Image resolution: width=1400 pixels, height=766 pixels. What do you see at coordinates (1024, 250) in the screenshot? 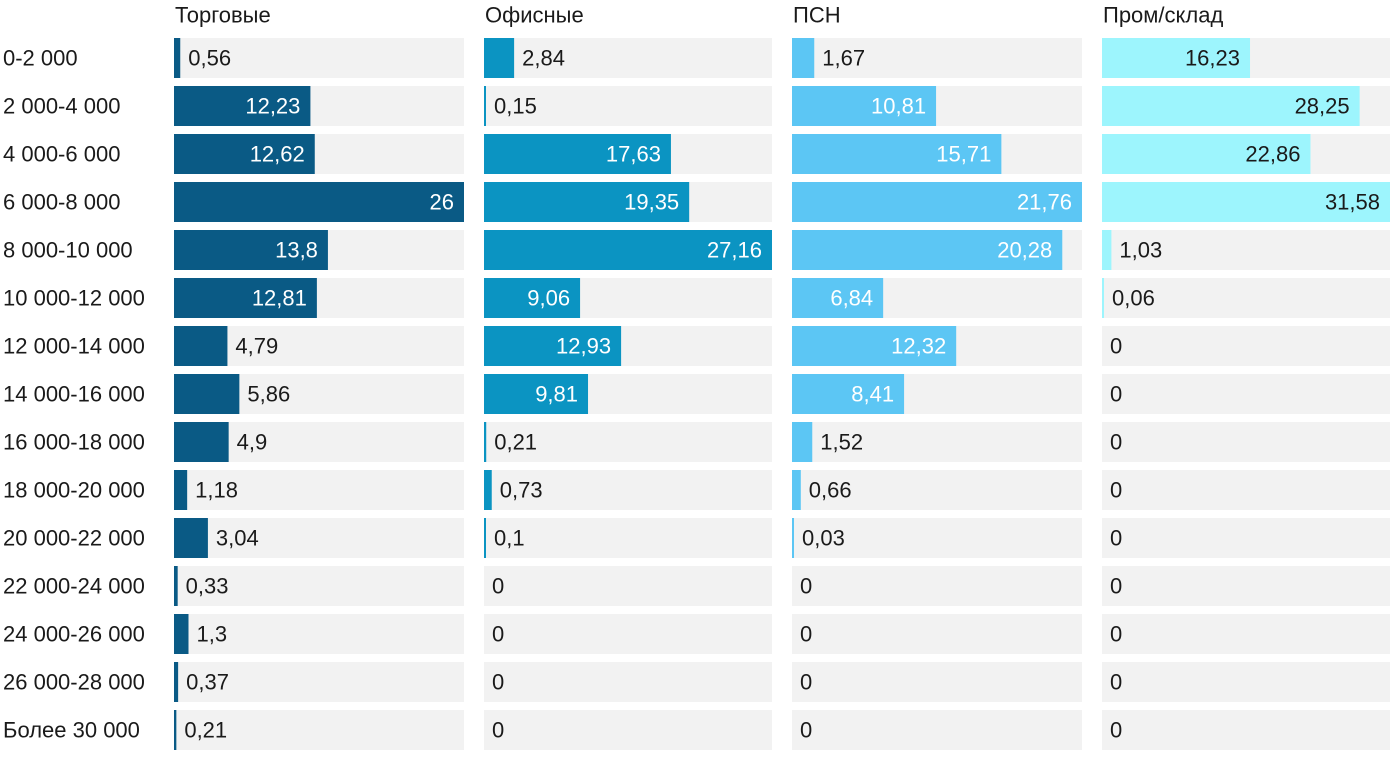
I see `data-label: 20,28` at bounding box center [1024, 250].